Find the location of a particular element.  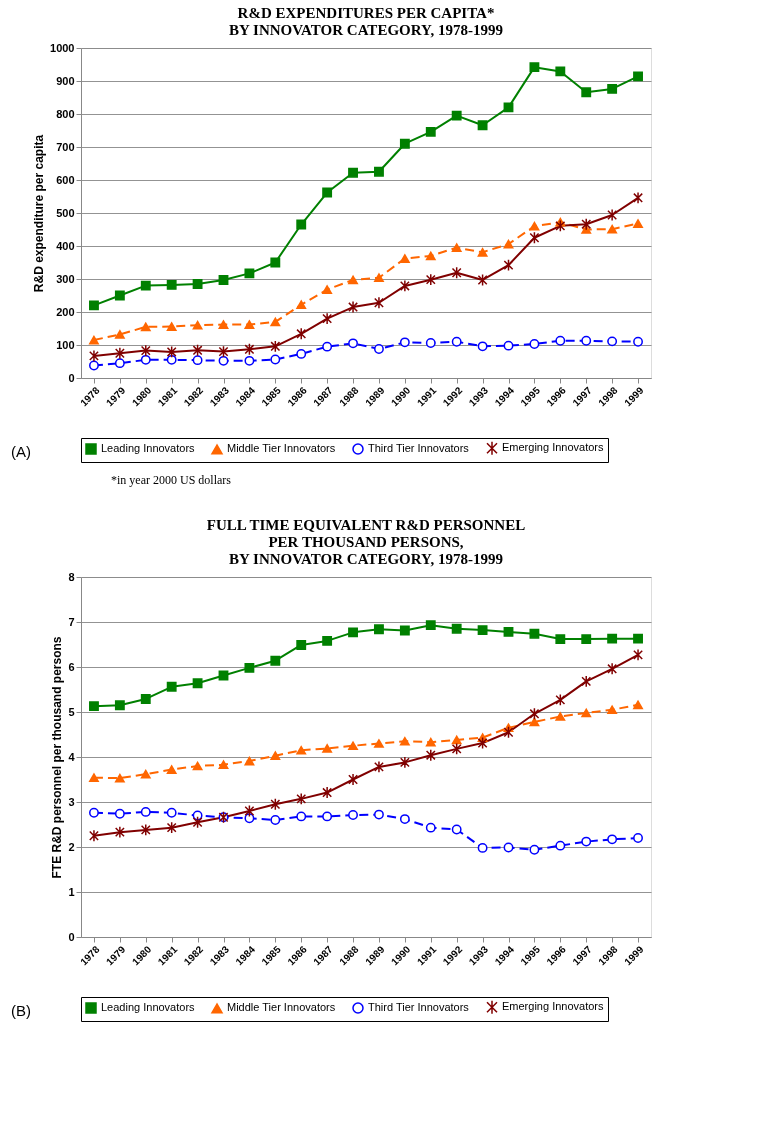

y-tick-label: 600 is located at coordinates (65, 179).